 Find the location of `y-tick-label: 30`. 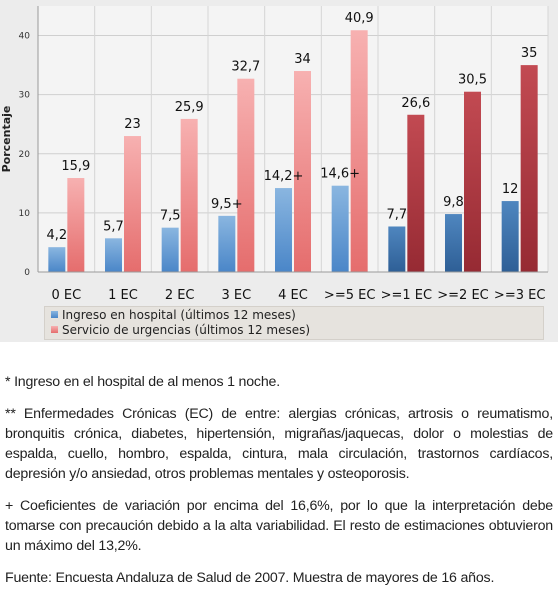

y-tick-label: 30 is located at coordinates (25, 96).